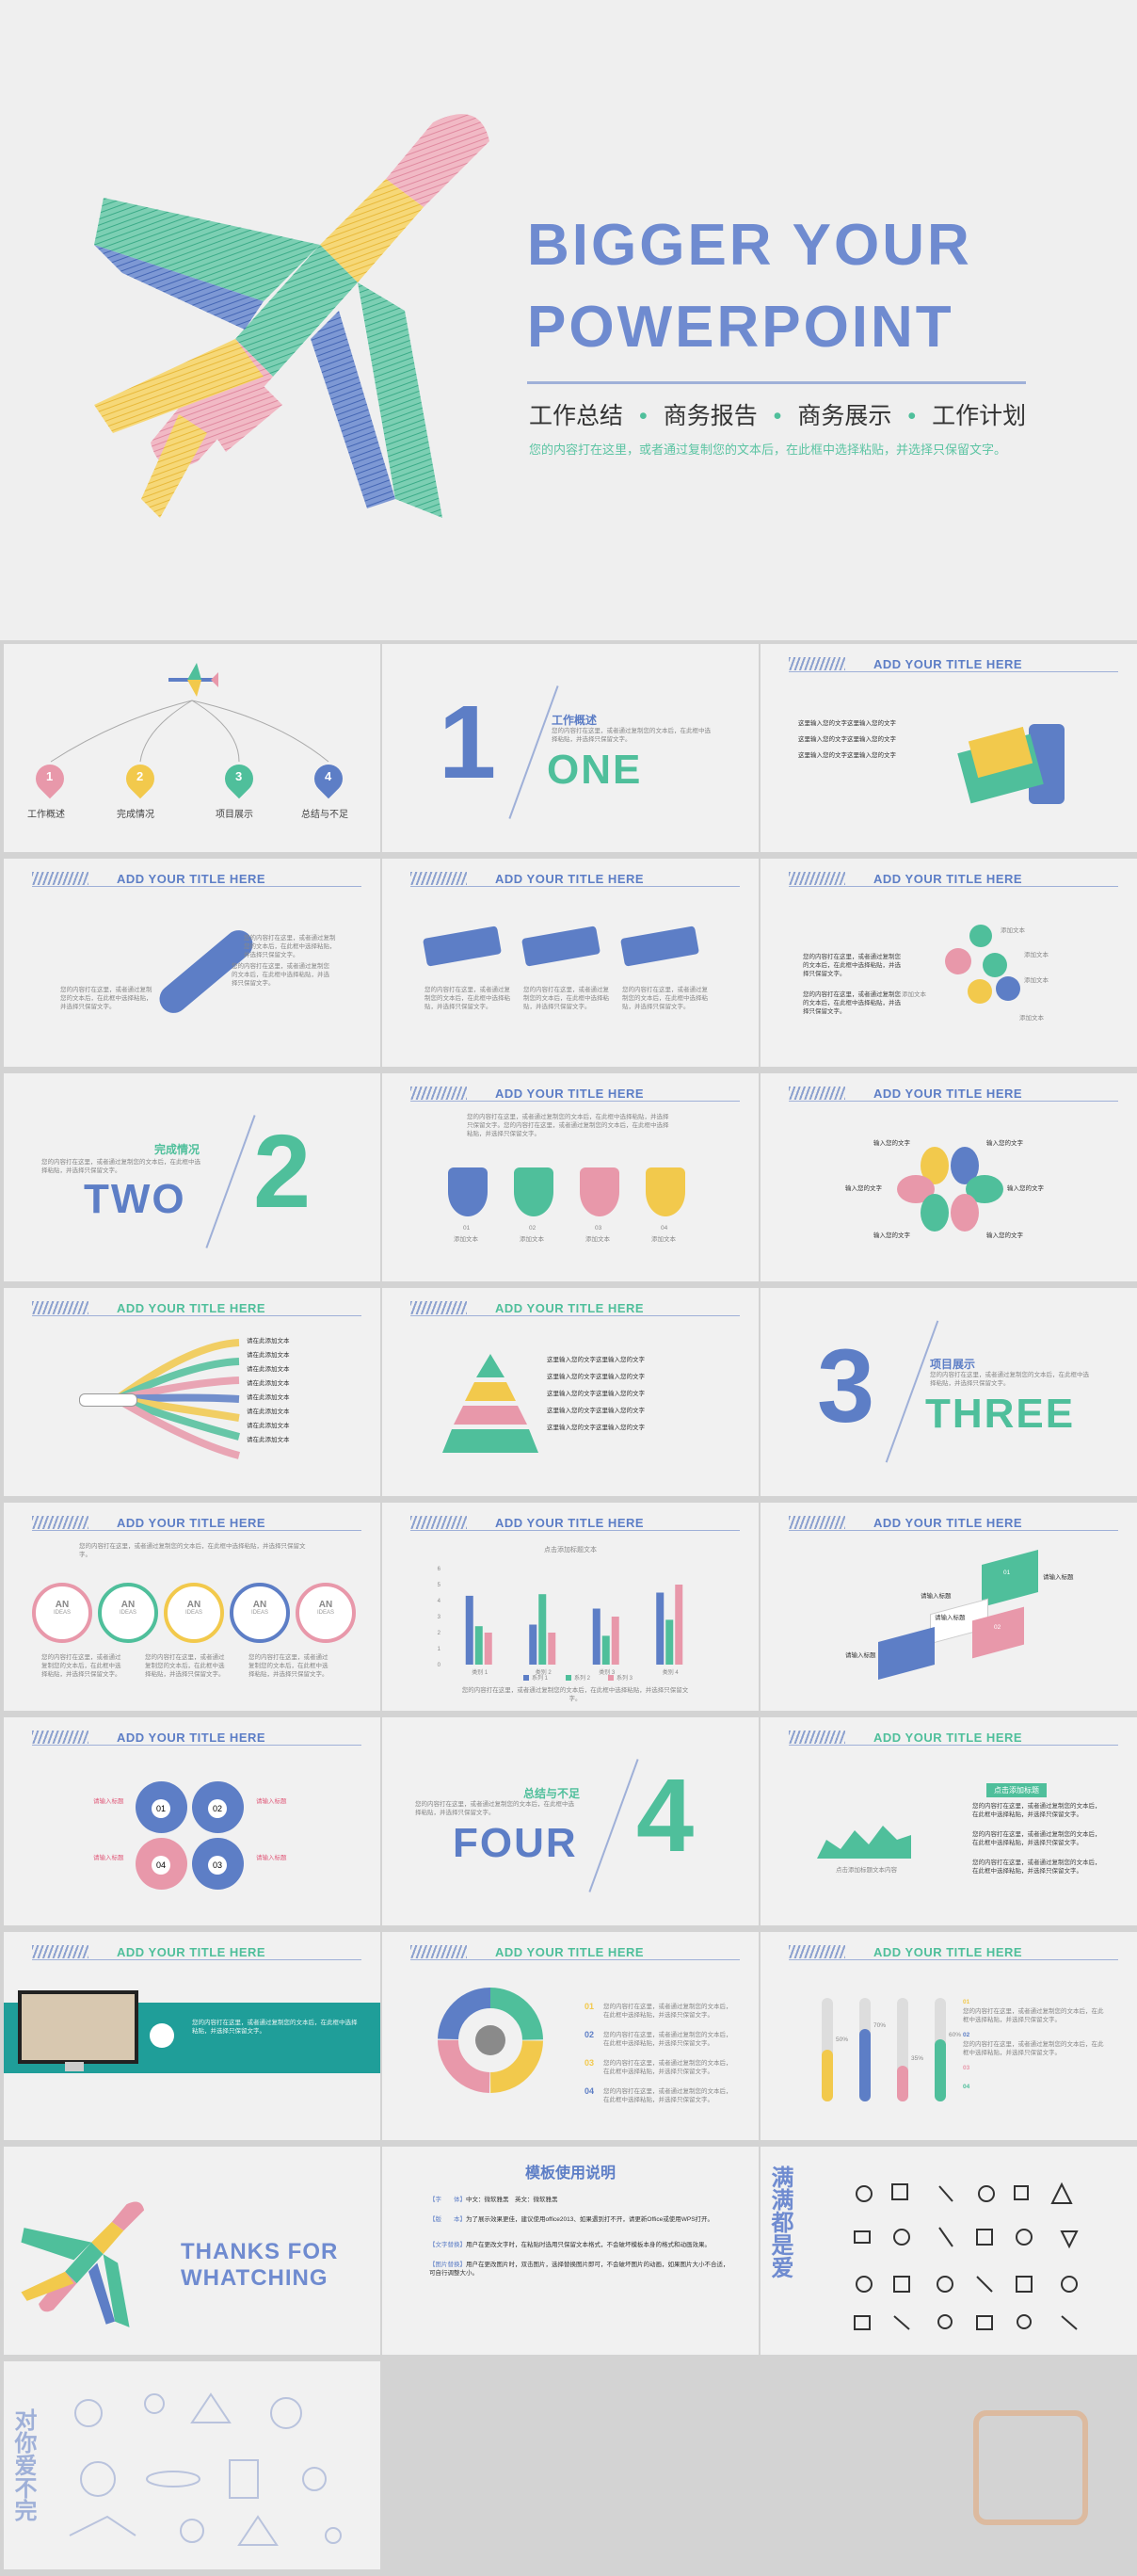  I want to click on agenda-num: 2, so click(140, 776).